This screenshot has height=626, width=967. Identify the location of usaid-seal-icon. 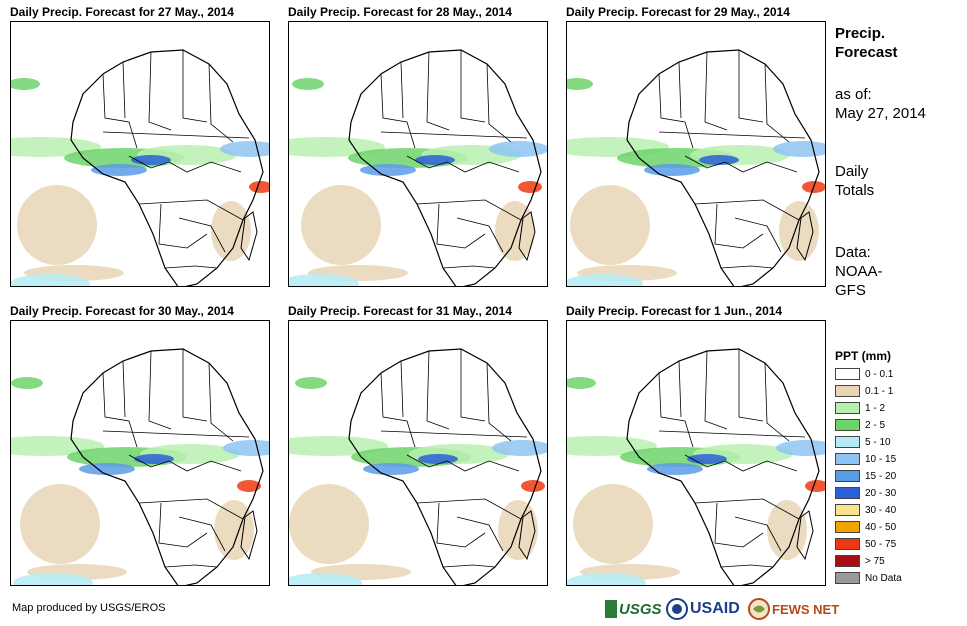
(677, 609).